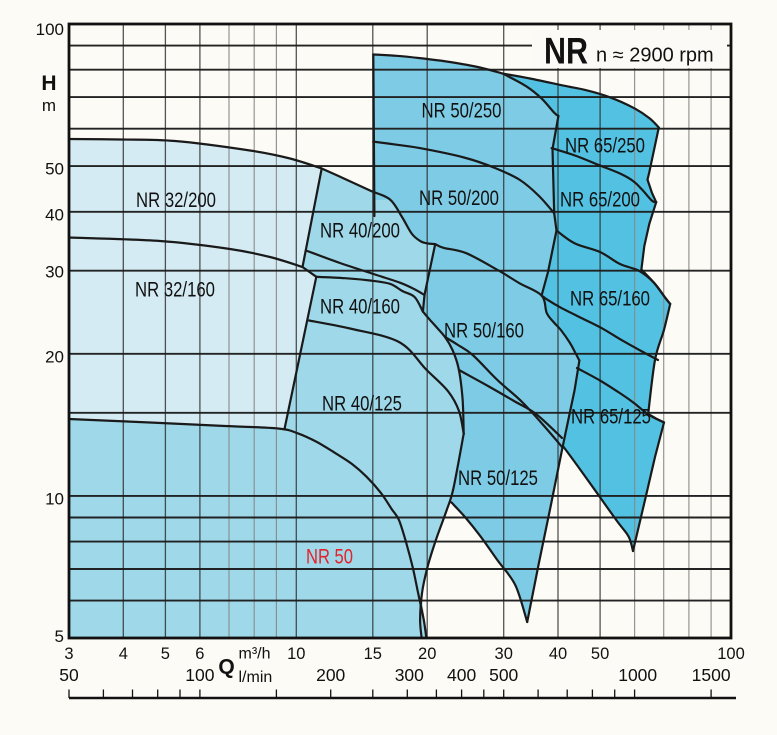 The width and height of the screenshot is (777, 735). I want to click on svg-text: 15, so click(373, 654).